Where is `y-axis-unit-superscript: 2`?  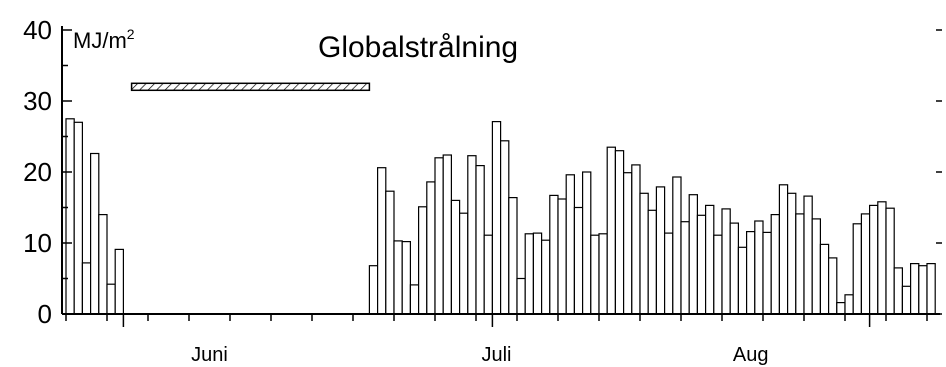
y-axis-unit-superscript: 2 is located at coordinates (131, 34).